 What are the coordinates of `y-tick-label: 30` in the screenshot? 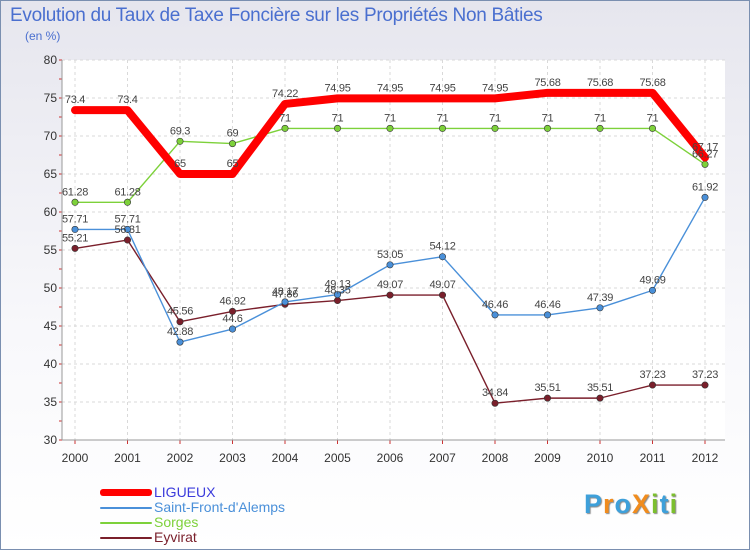 It's located at (51, 440).